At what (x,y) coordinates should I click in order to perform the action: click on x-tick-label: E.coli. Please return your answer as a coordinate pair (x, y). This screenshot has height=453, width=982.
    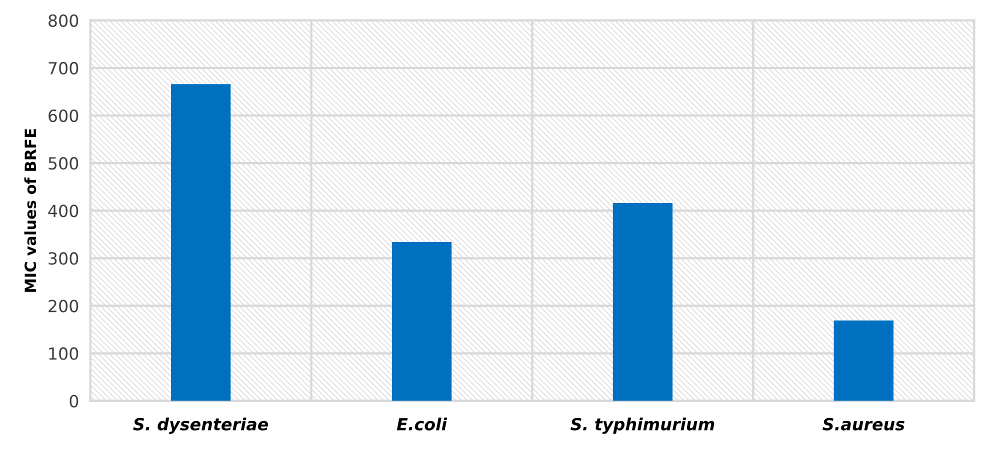
    Looking at the image, I should click on (422, 424).